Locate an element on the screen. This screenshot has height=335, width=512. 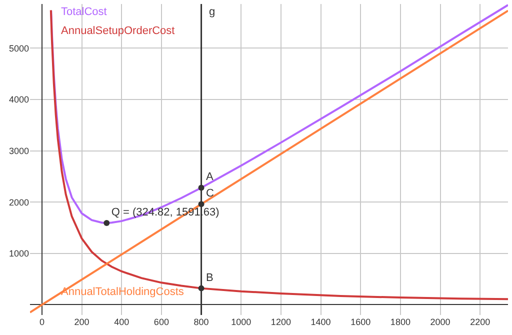
data-label: B is located at coordinates (210, 278).